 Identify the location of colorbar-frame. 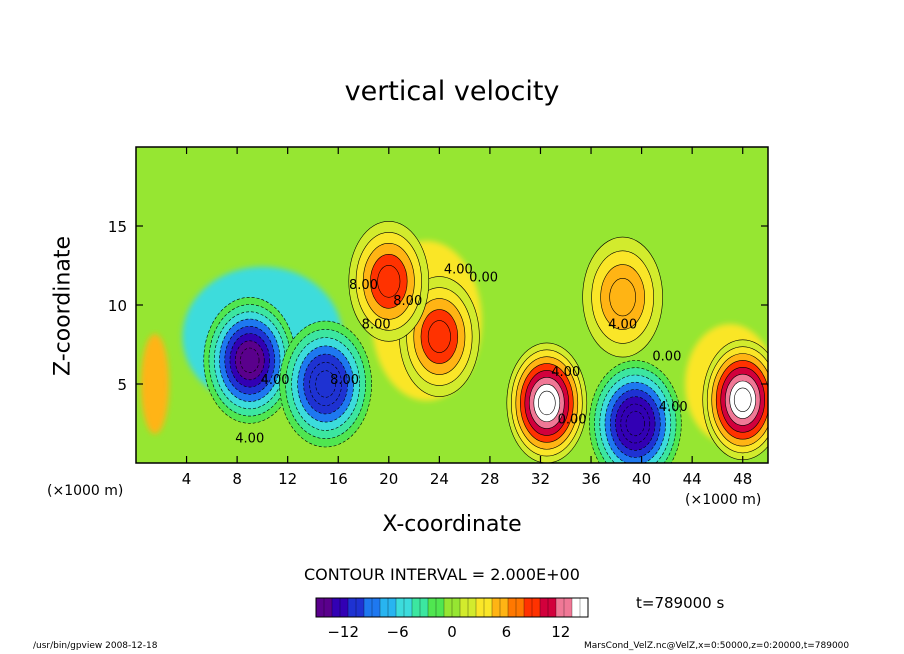
(452, 607).